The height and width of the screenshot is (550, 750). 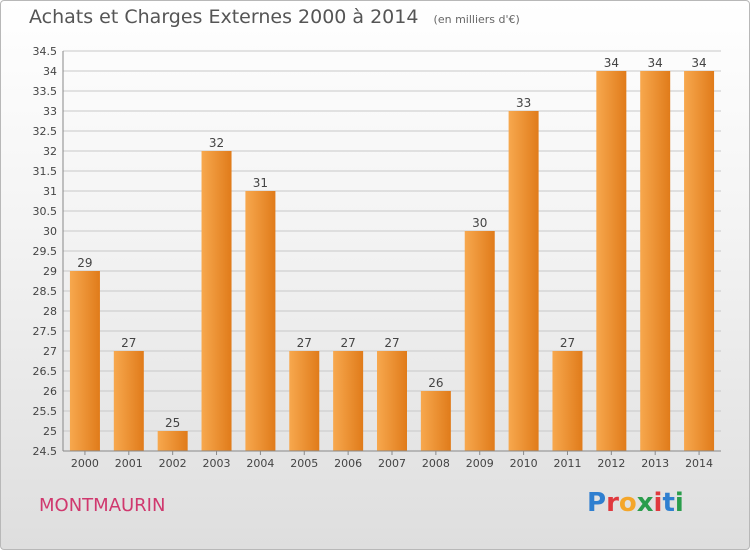 What do you see at coordinates (435, 383) in the screenshot?
I see `data-label: 26` at bounding box center [435, 383].